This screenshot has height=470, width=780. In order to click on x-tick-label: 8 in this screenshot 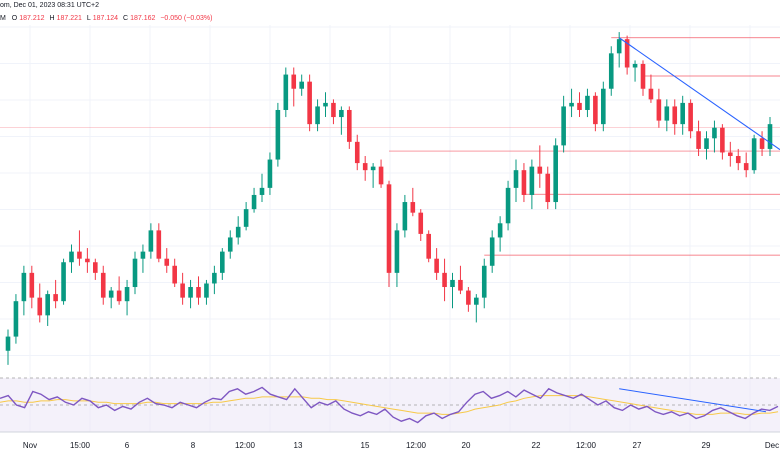, I will do `click(193, 445)`.